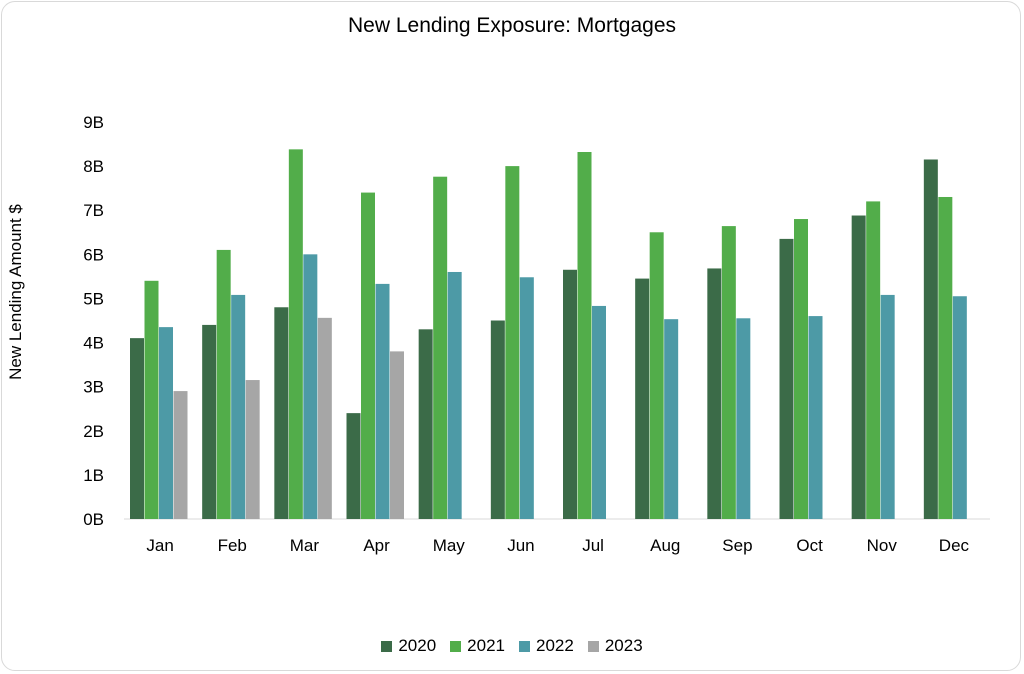  Describe the element at coordinates (180, 455) in the screenshot. I see `bar-2023-jan` at that location.